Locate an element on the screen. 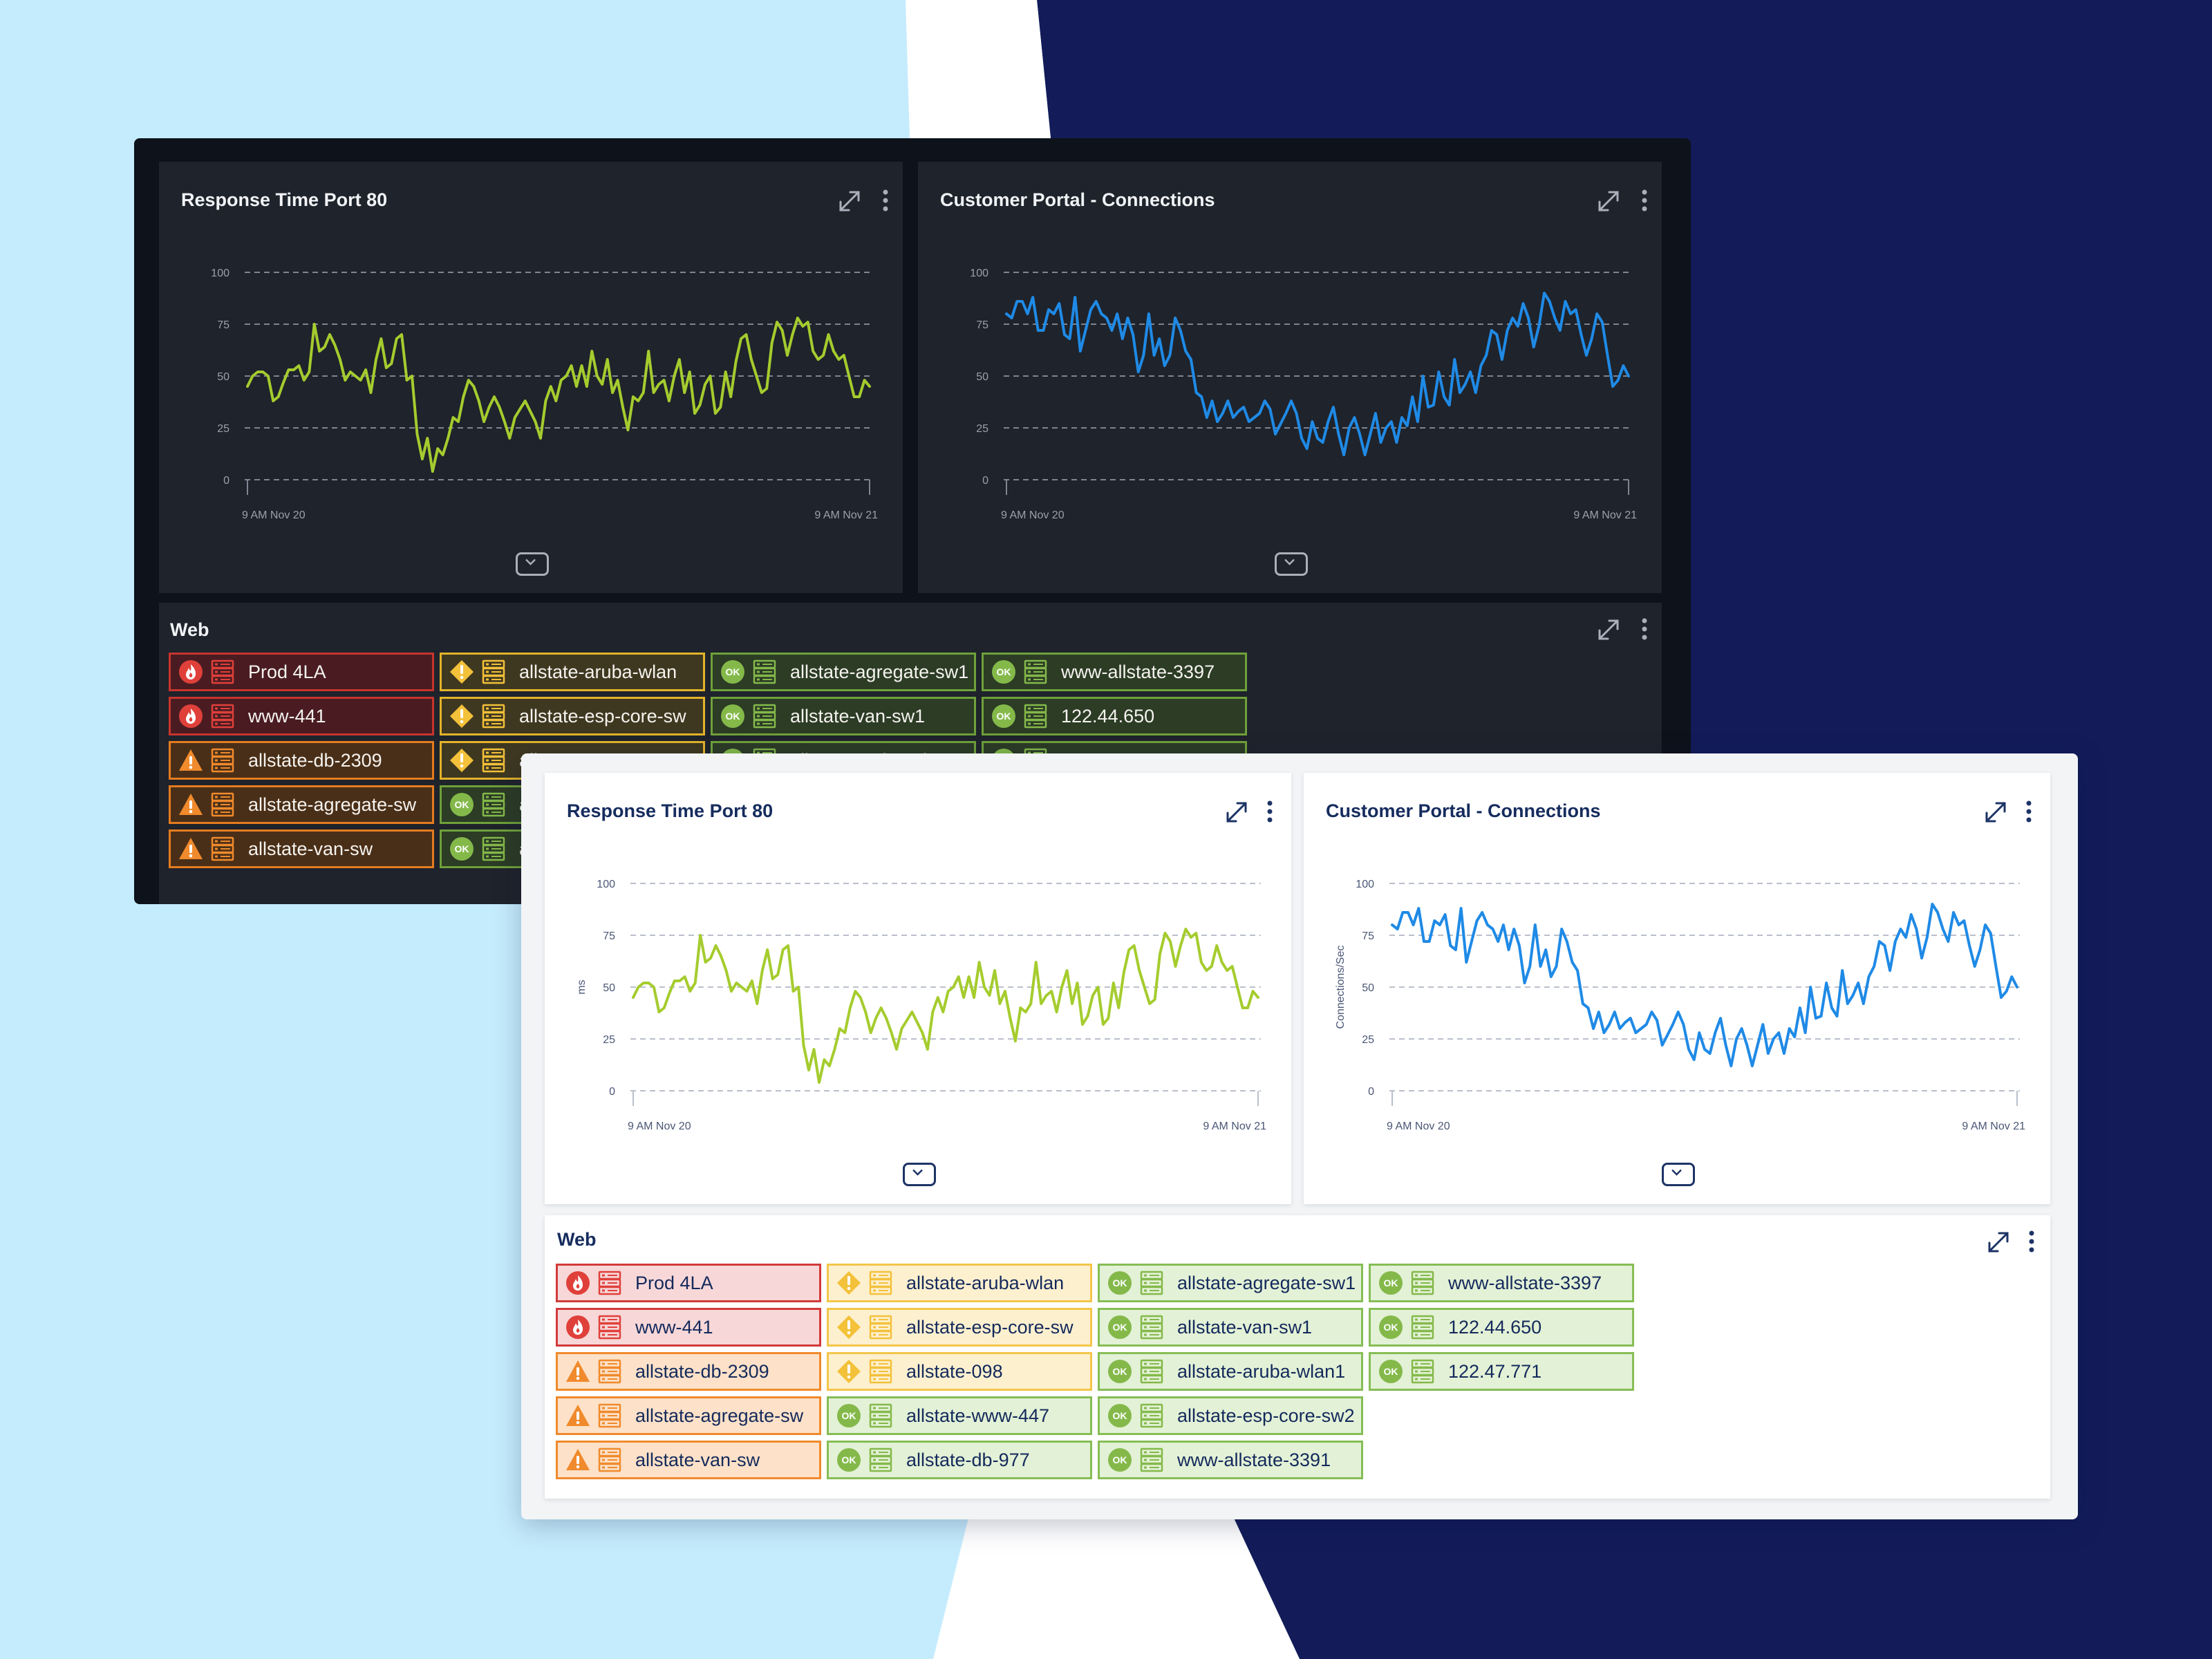  x-tick-label: 9 AM Nov 21 is located at coordinates (1234, 1126).